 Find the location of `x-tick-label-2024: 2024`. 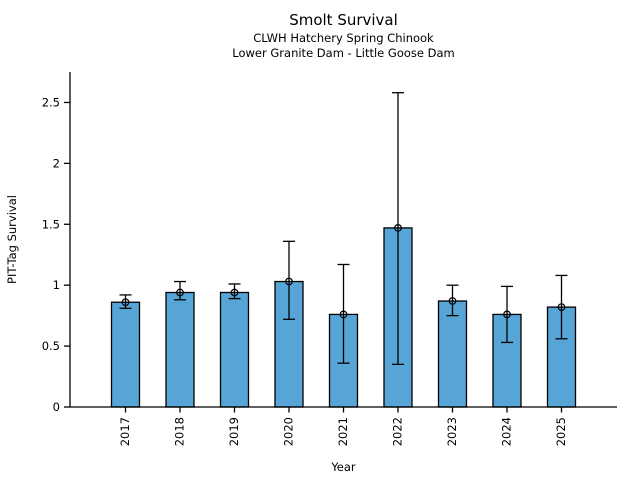

x-tick-label-2024: 2024 is located at coordinates (507, 431).